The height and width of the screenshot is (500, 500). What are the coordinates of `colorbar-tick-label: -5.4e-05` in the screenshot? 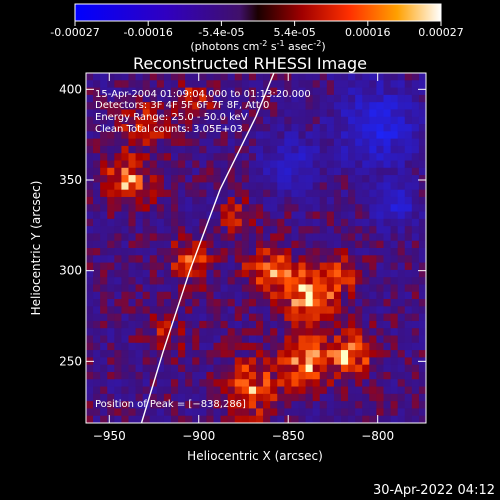 It's located at (221, 32).